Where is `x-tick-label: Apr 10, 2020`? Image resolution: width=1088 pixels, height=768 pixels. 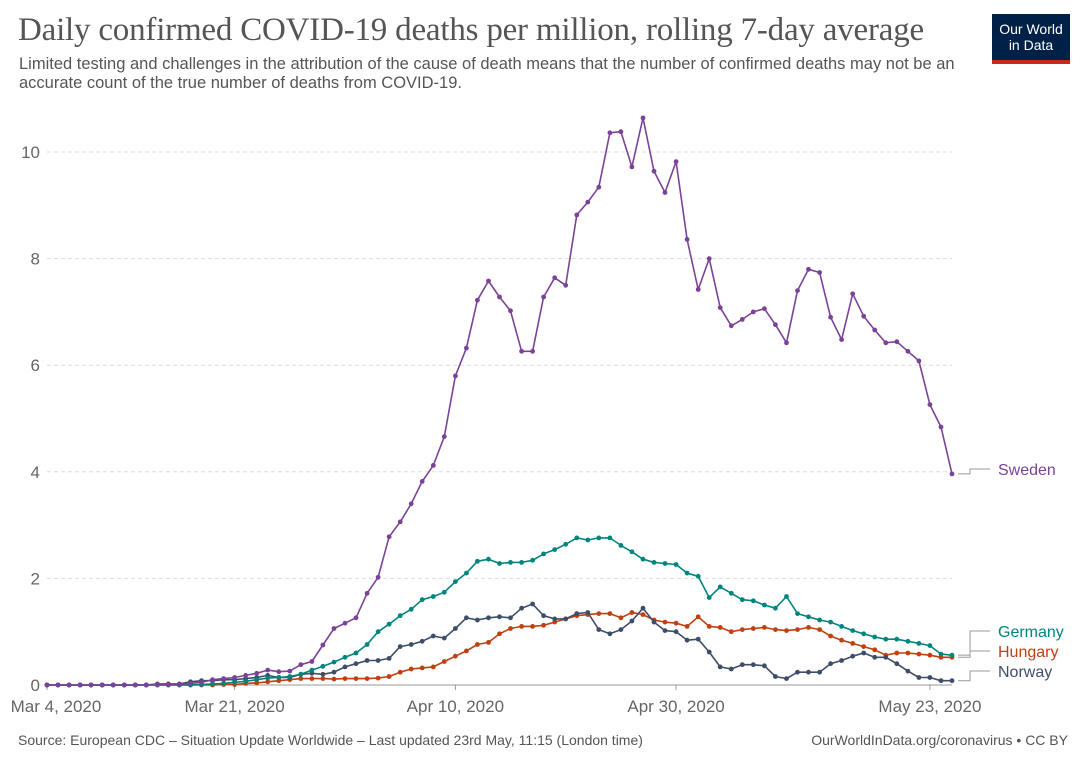
x-tick-label: Apr 10, 2020 is located at coordinates (455, 706).